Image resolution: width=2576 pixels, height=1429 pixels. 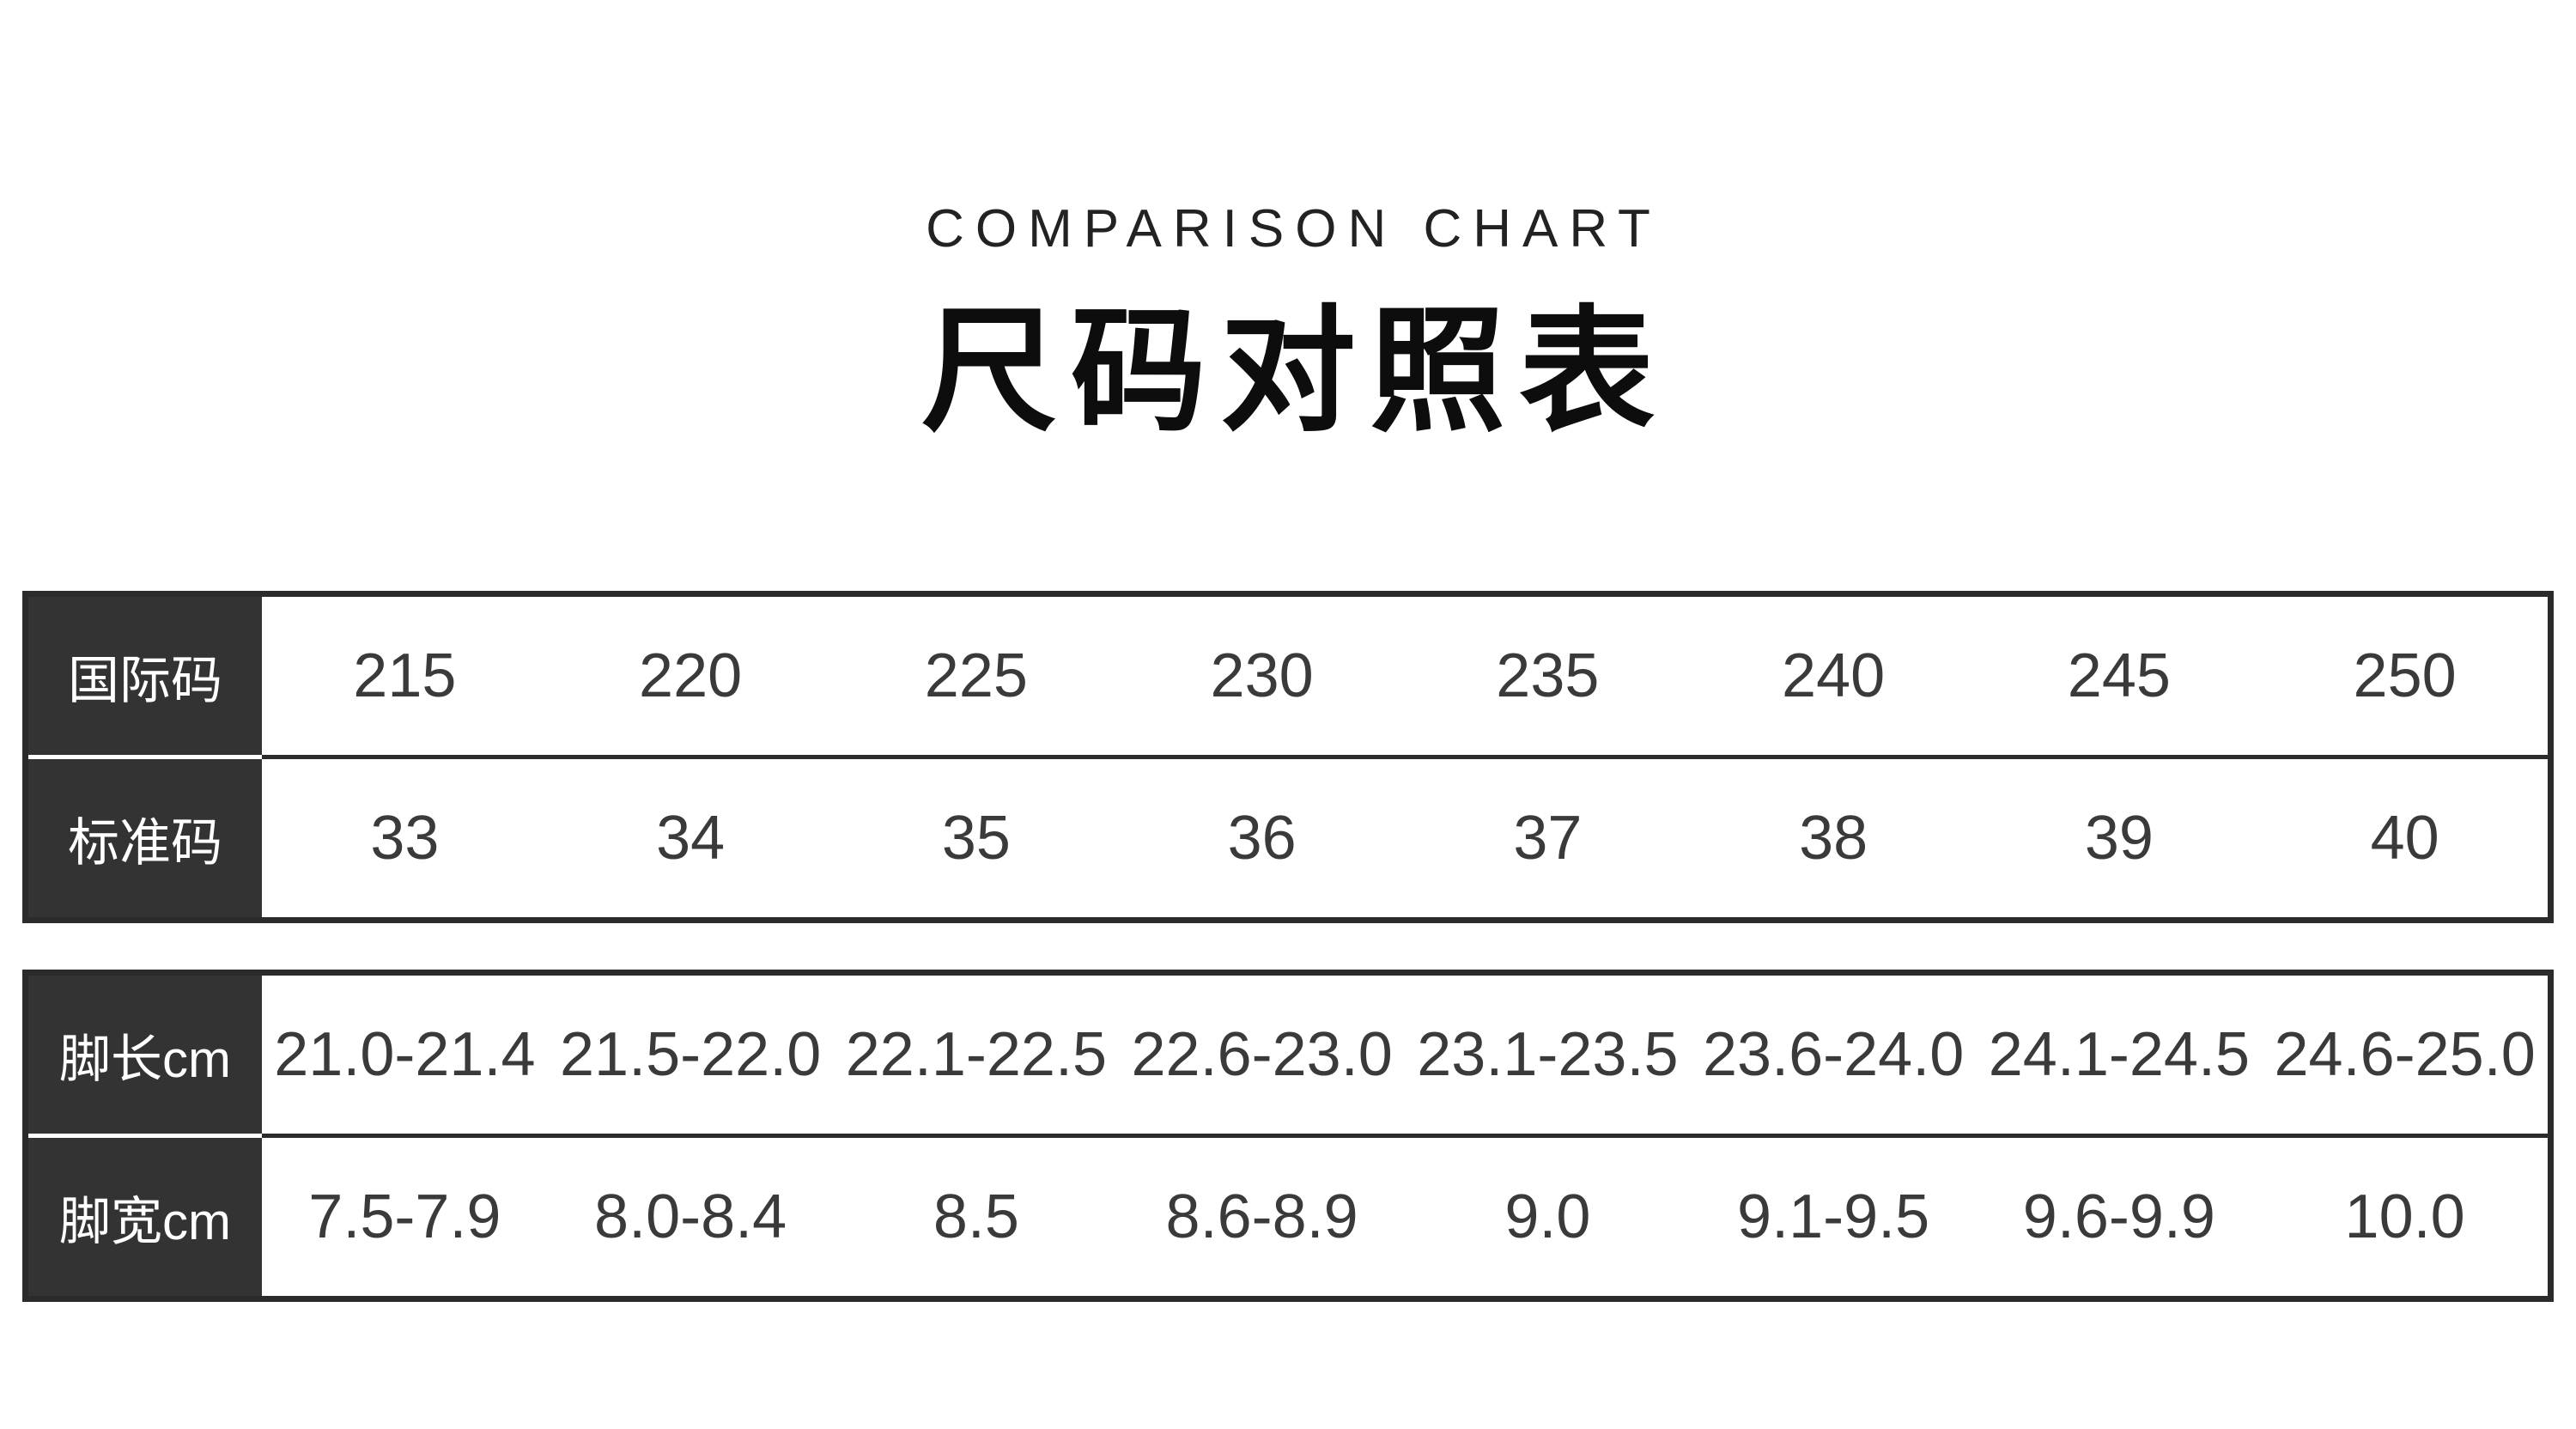 What do you see at coordinates (2405, 676) in the screenshot?
I see `size-value: 250` at bounding box center [2405, 676].